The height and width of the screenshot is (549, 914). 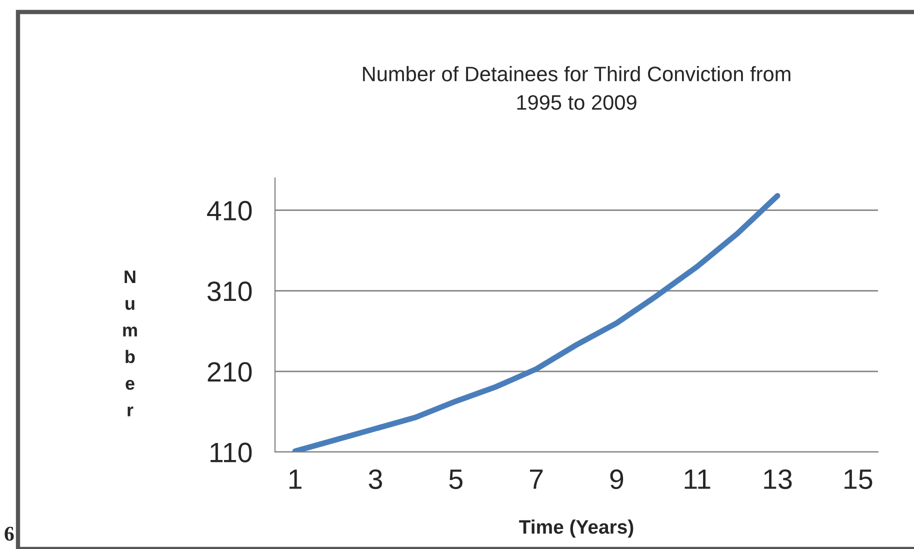 What do you see at coordinates (858, 480) in the screenshot?
I see `x-tick-label: 15` at bounding box center [858, 480].